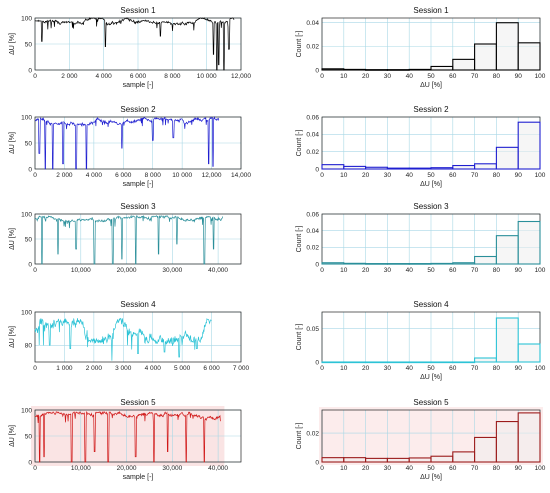  I want to click on y-tick-label: 0.06, so click(312, 117).